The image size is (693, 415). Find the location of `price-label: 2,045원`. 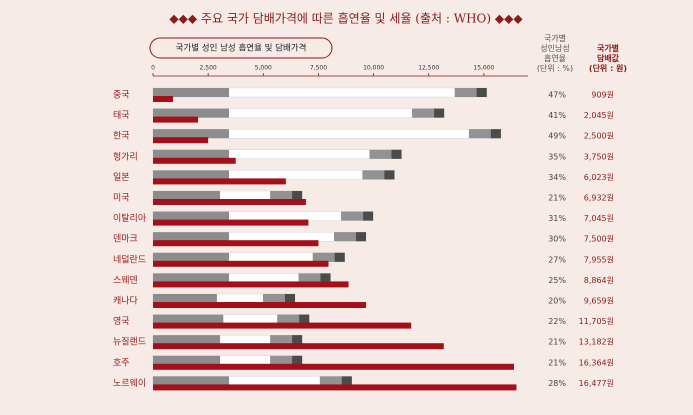

price-label: 2,045원 is located at coordinates (599, 115).